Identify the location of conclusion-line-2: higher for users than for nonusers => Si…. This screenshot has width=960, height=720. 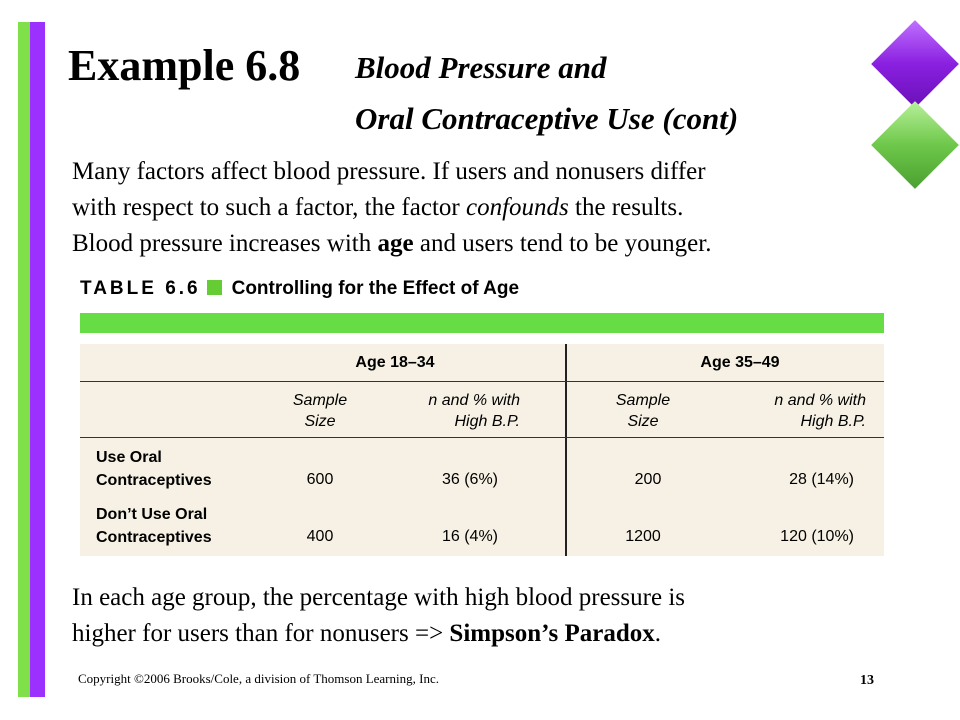
(367, 633).